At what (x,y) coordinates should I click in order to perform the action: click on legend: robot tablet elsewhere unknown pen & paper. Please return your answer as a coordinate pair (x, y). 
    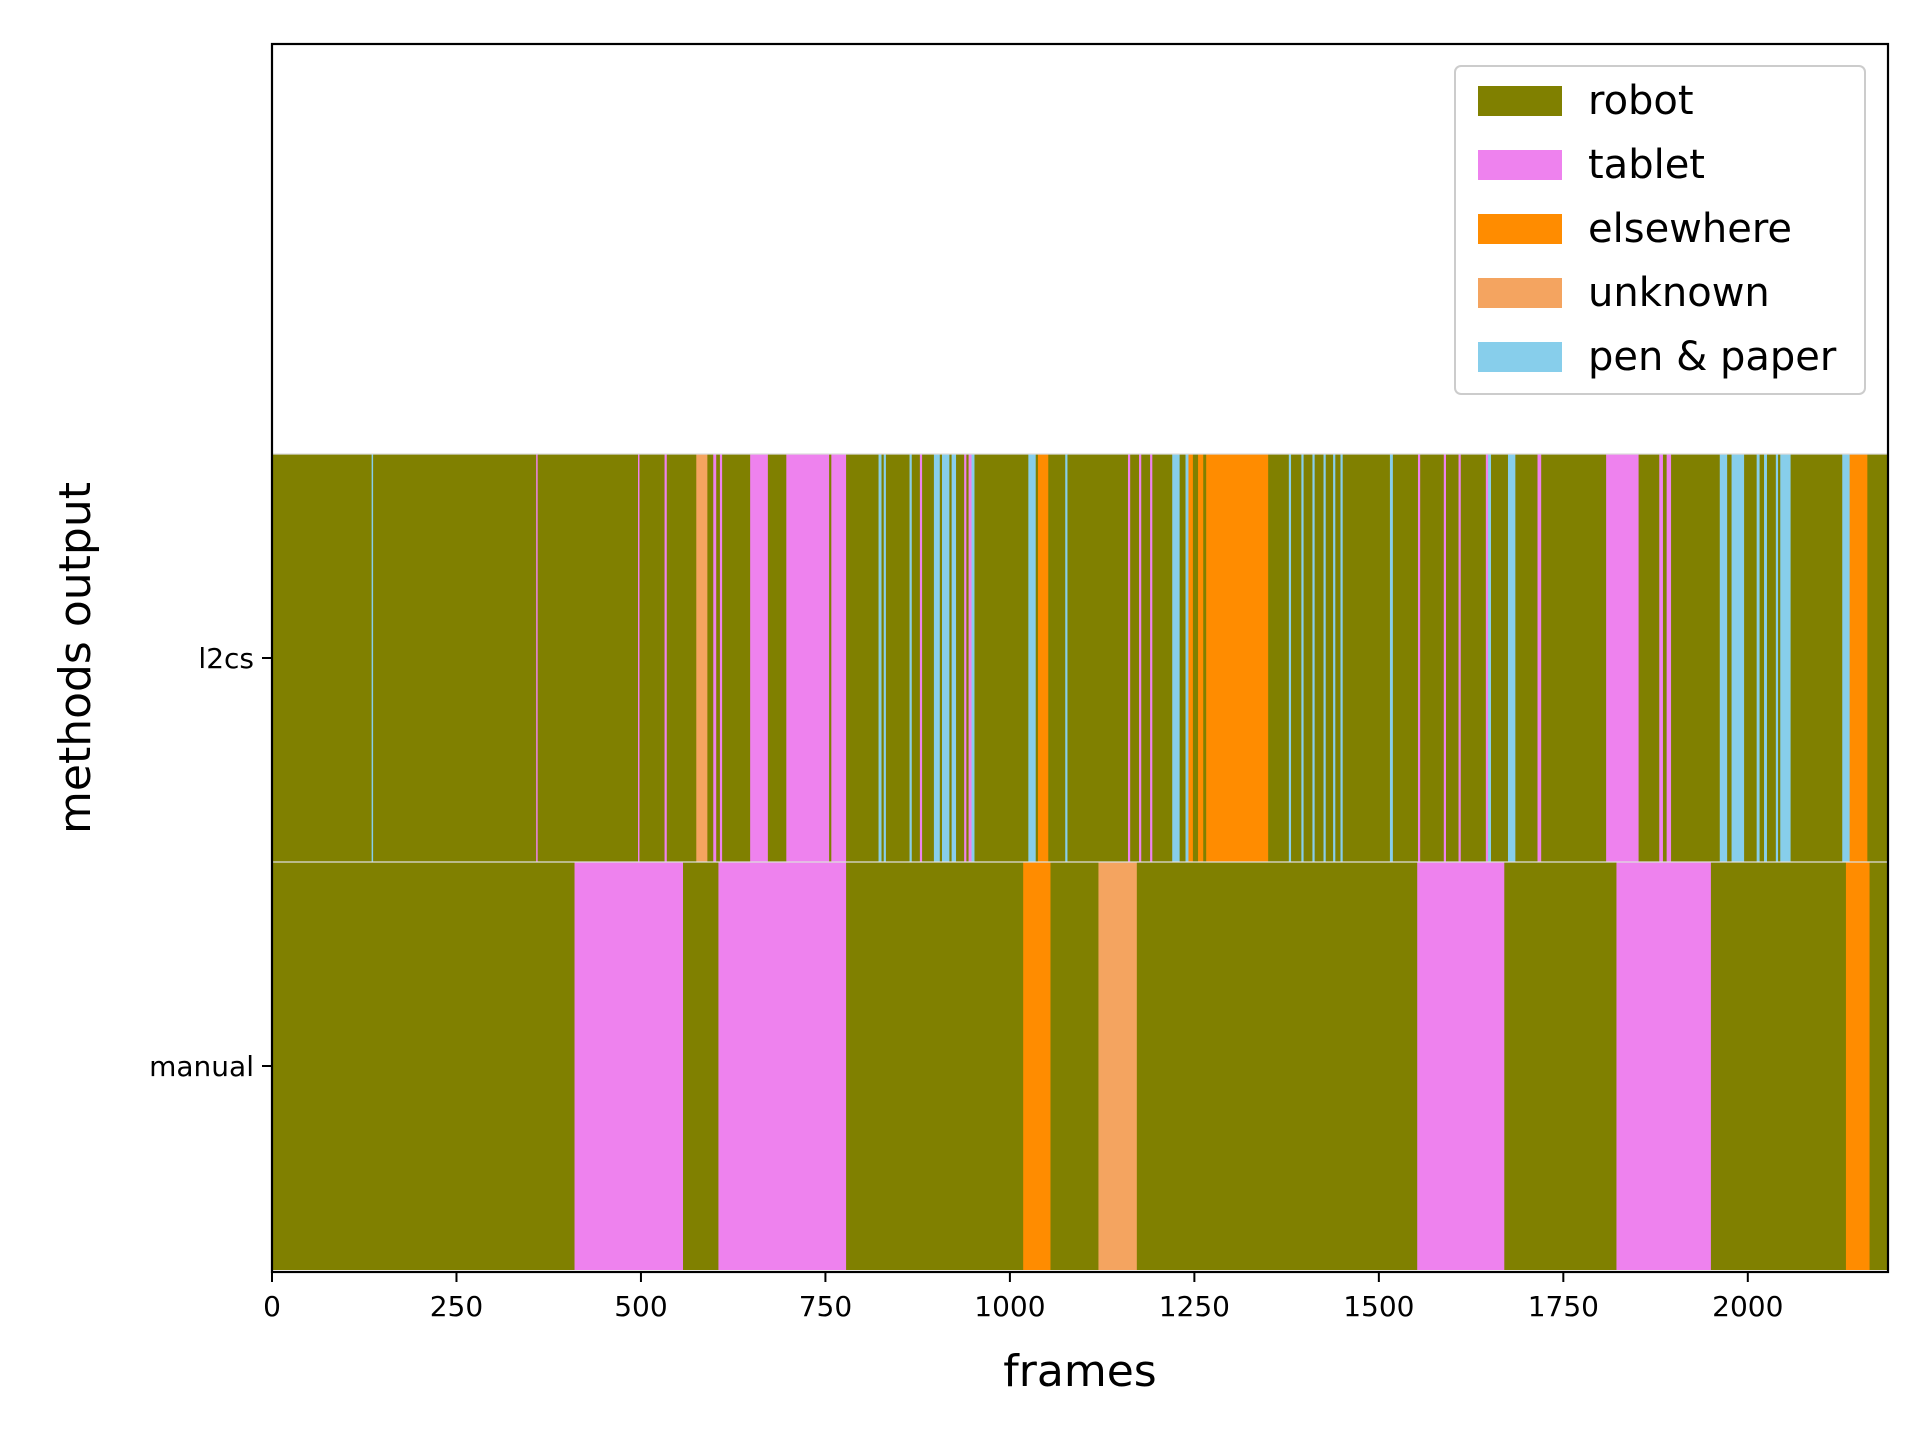
    Looking at the image, I should click on (1660, 230).